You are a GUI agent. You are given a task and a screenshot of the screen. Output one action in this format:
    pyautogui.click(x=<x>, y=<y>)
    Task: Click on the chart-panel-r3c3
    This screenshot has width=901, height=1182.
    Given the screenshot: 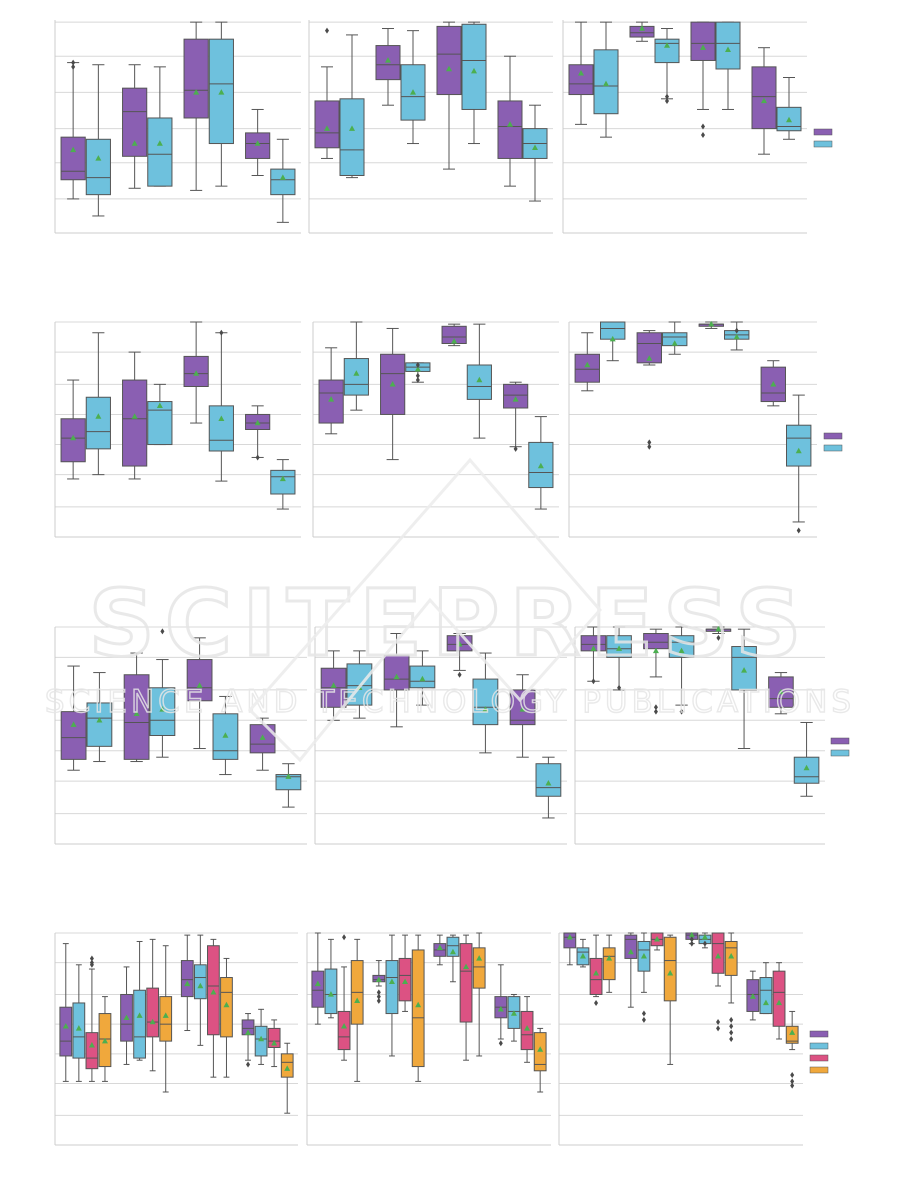 What is the action you would take?
    pyautogui.click(x=699, y=735)
    